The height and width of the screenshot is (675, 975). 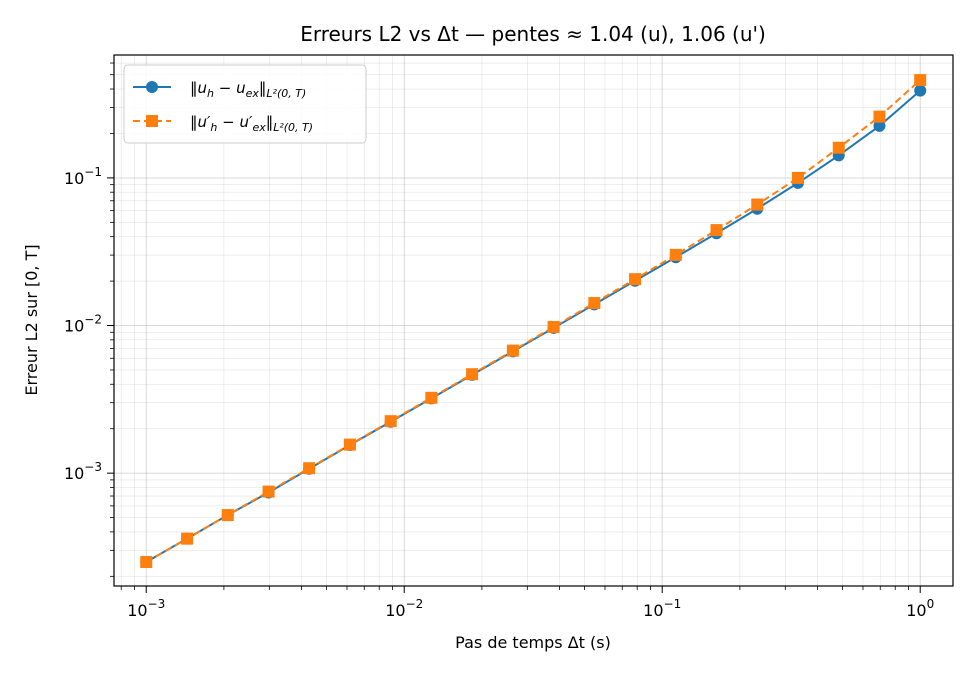 I want to click on y-axis-label: Erreur L2 sur [0, T], so click(x=31, y=319).